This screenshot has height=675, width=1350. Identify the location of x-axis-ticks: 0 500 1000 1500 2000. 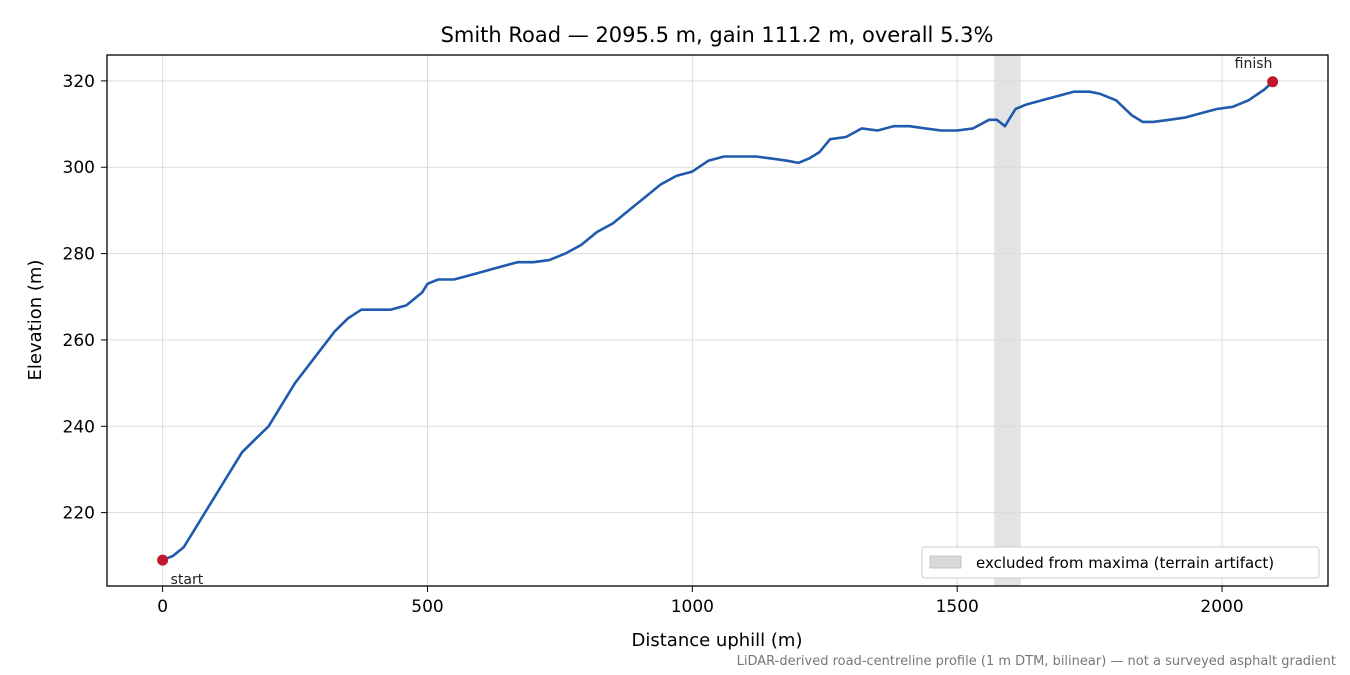
(700, 601).